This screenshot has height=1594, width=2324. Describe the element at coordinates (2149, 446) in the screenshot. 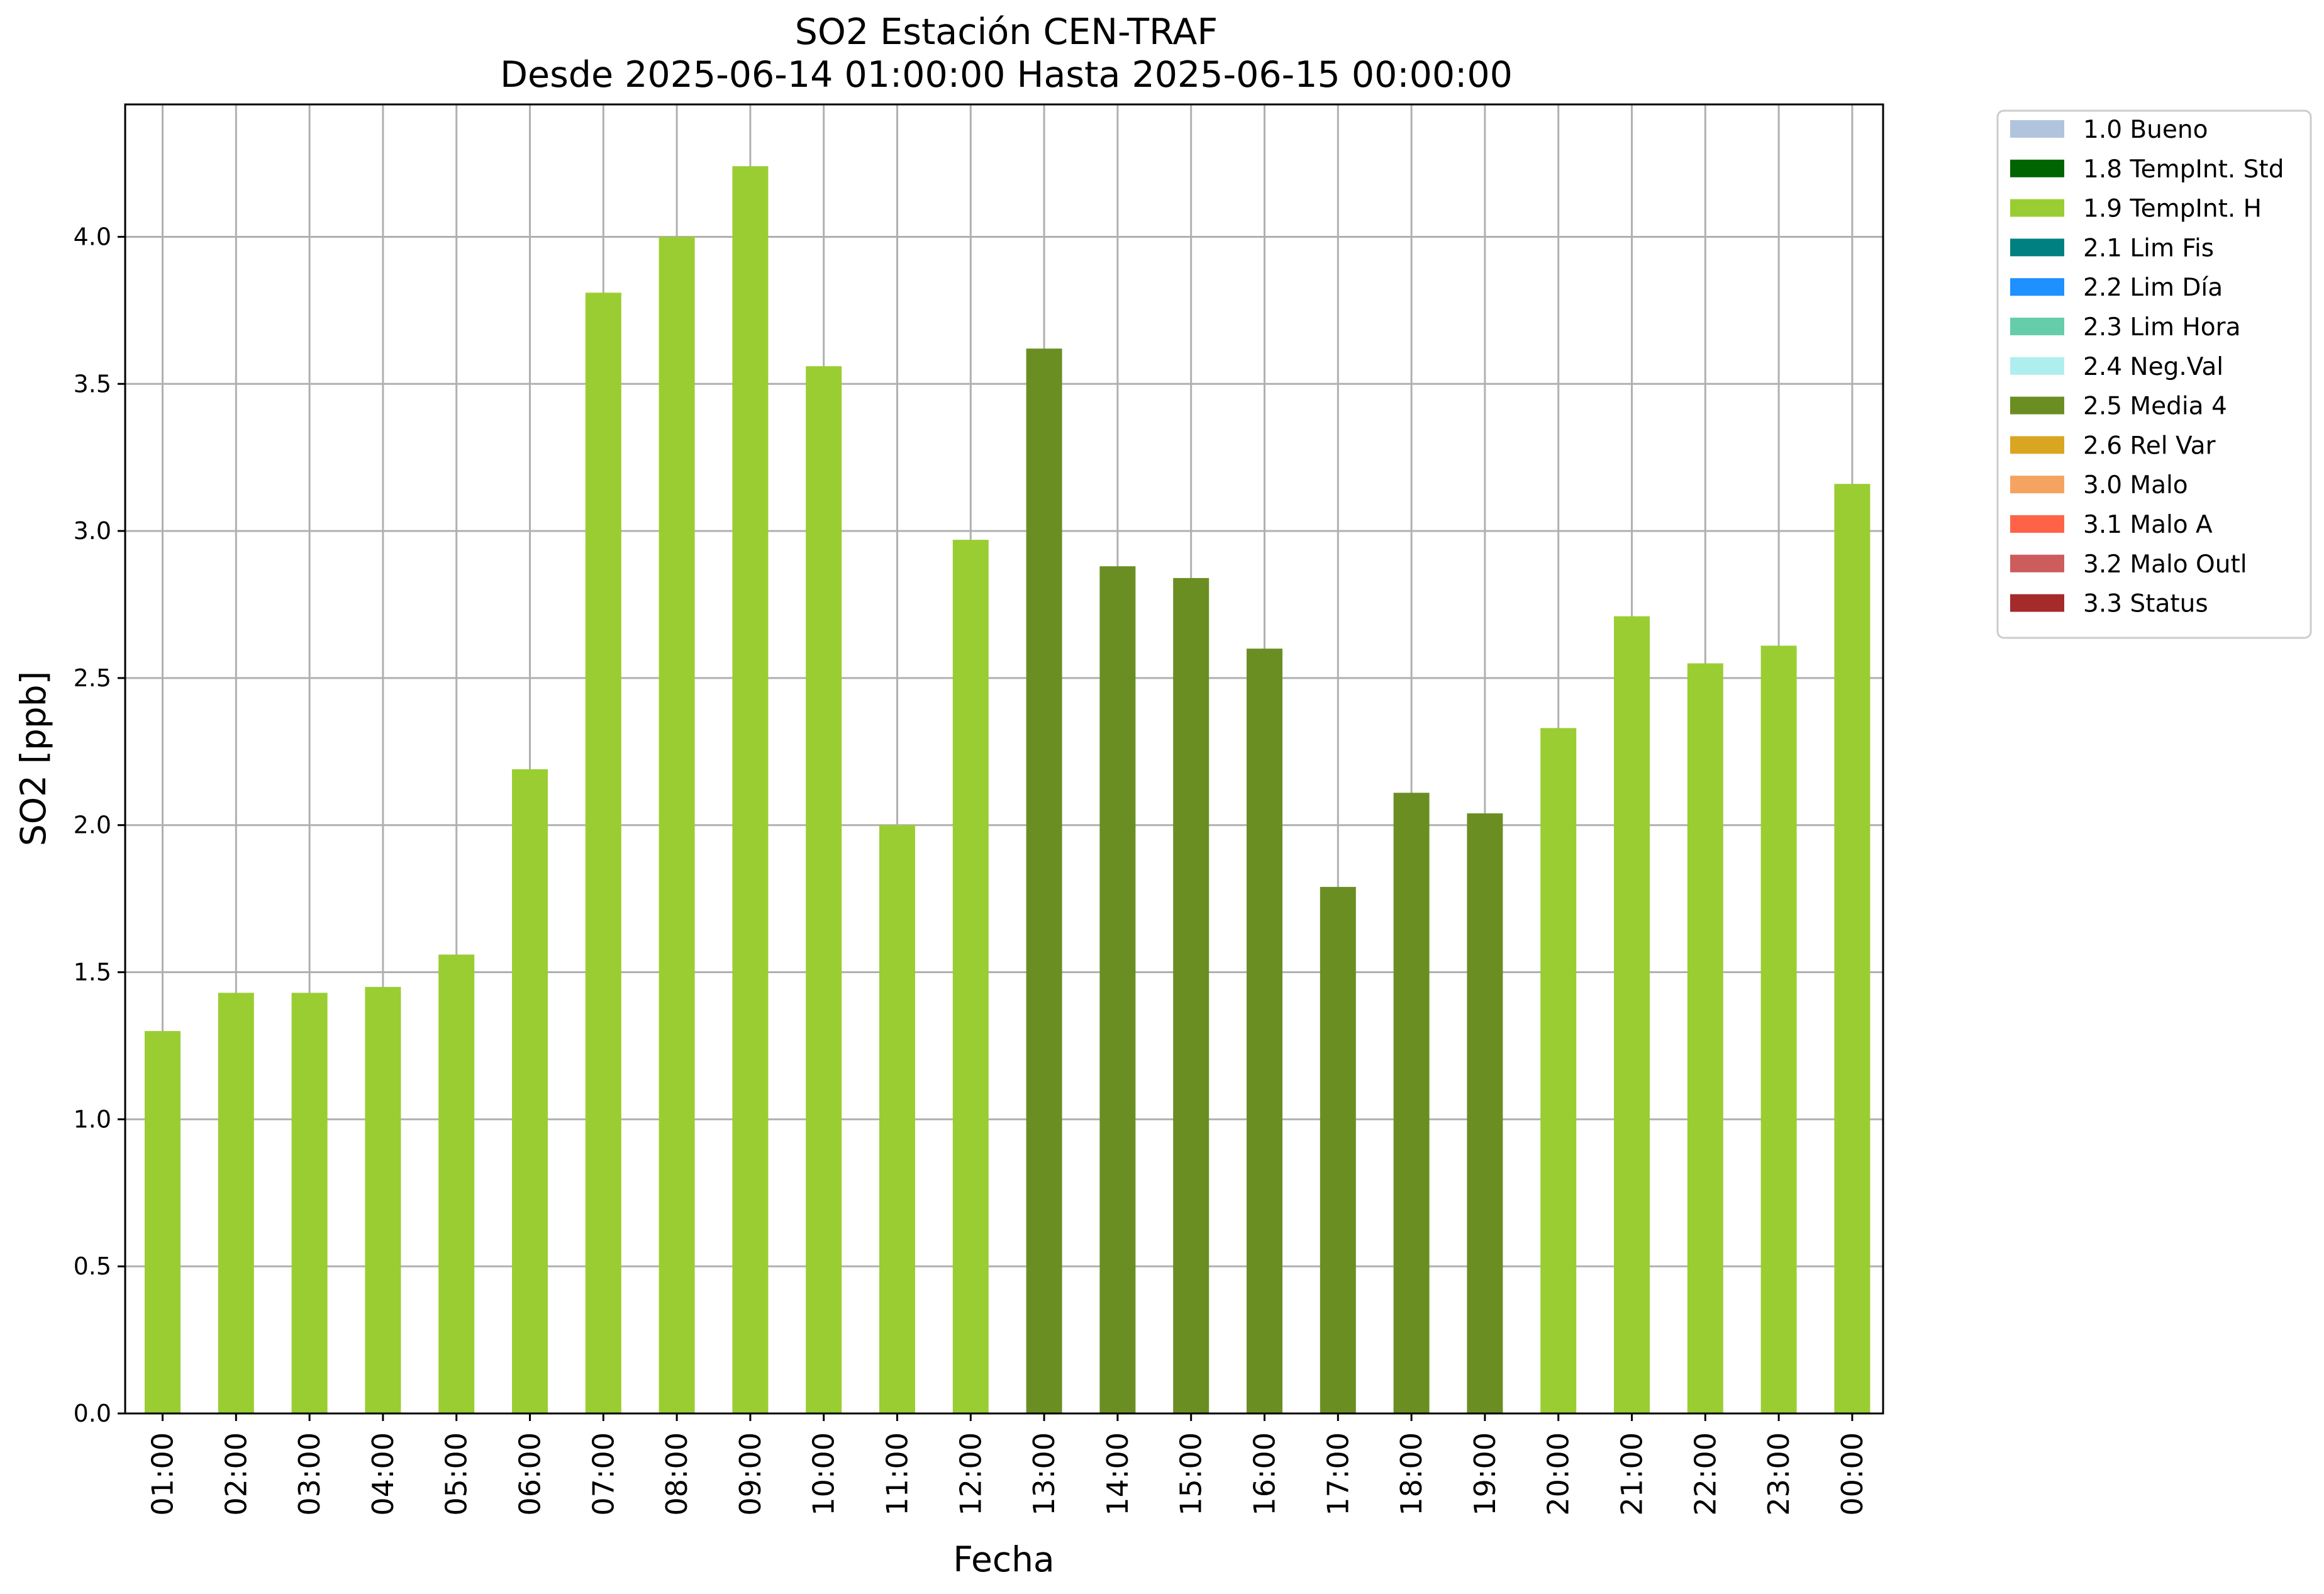

I see `legend-label: 2.6 Rel Var` at that location.